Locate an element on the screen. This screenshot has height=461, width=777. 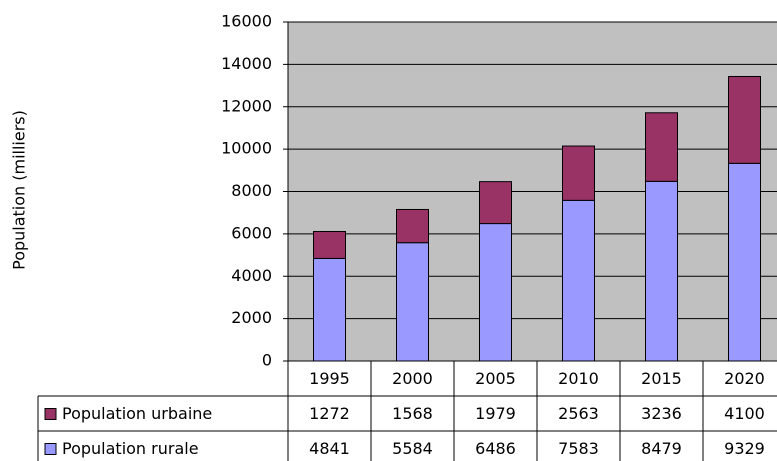
table-value: 1272 is located at coordinates (329, 413).